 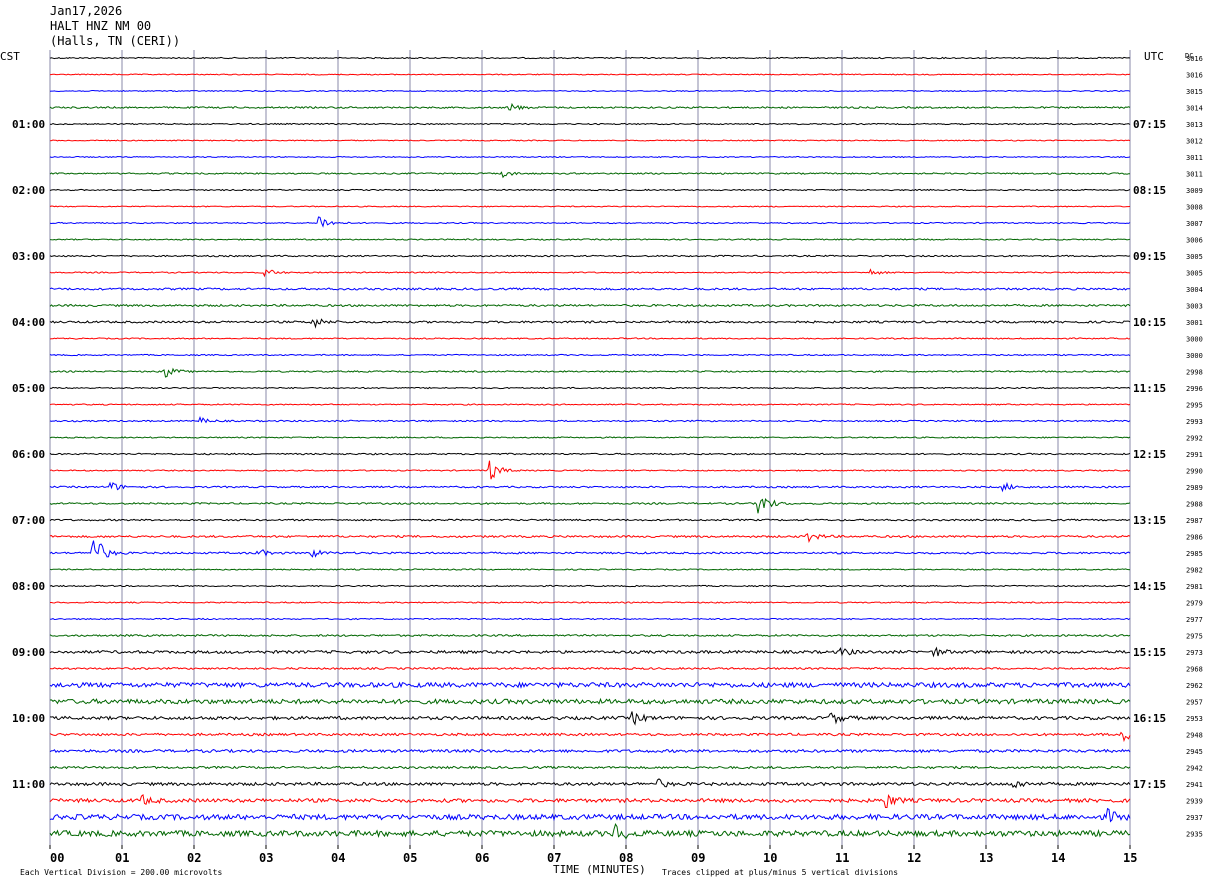 What do you see at coordinates (28, 718) in the screenshot?
I see `cst-hour-label: 10:00` at bounding box center [28, 718].